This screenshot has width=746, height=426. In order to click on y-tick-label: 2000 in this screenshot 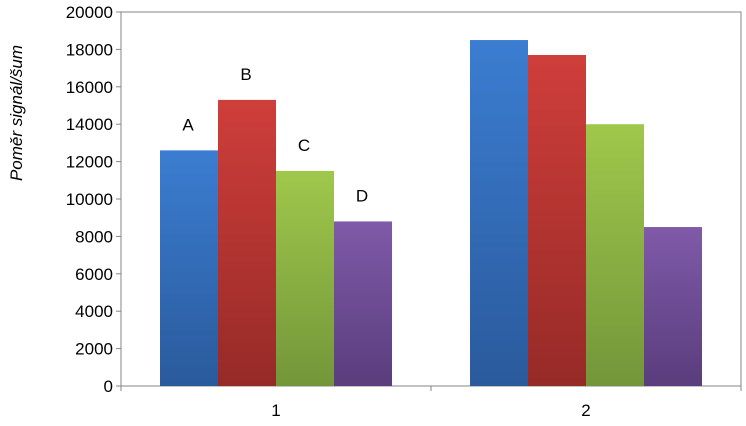, I will do `click(94, 349)`.